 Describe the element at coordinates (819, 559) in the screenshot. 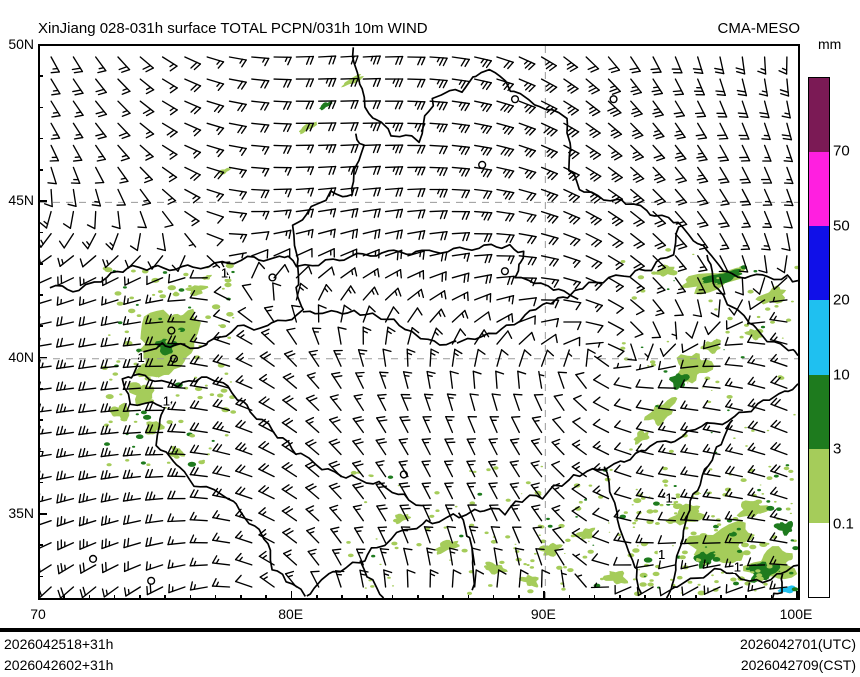

I see `colorbar-band` at that location.